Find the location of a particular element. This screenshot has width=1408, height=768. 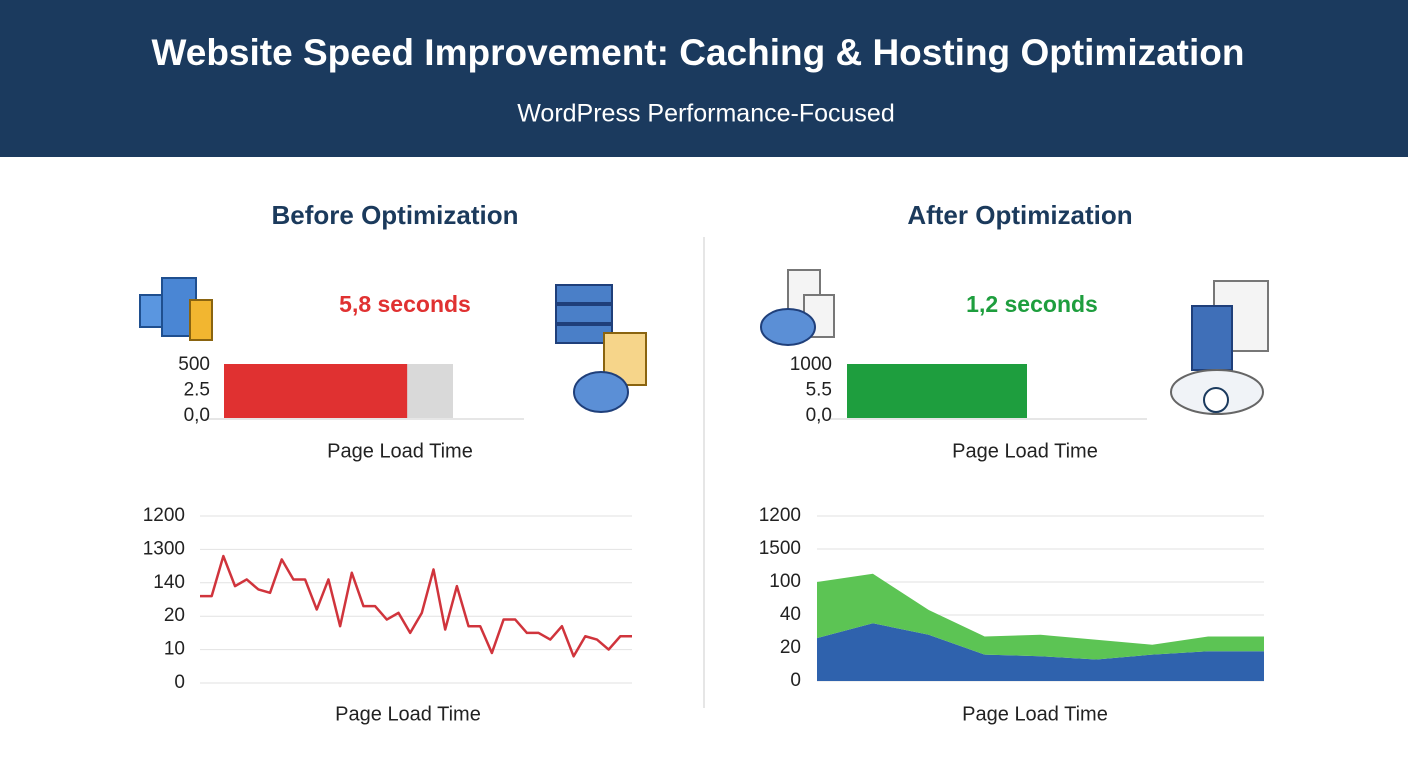

y-tick-label: 10 is located at coordinates (174, 649).